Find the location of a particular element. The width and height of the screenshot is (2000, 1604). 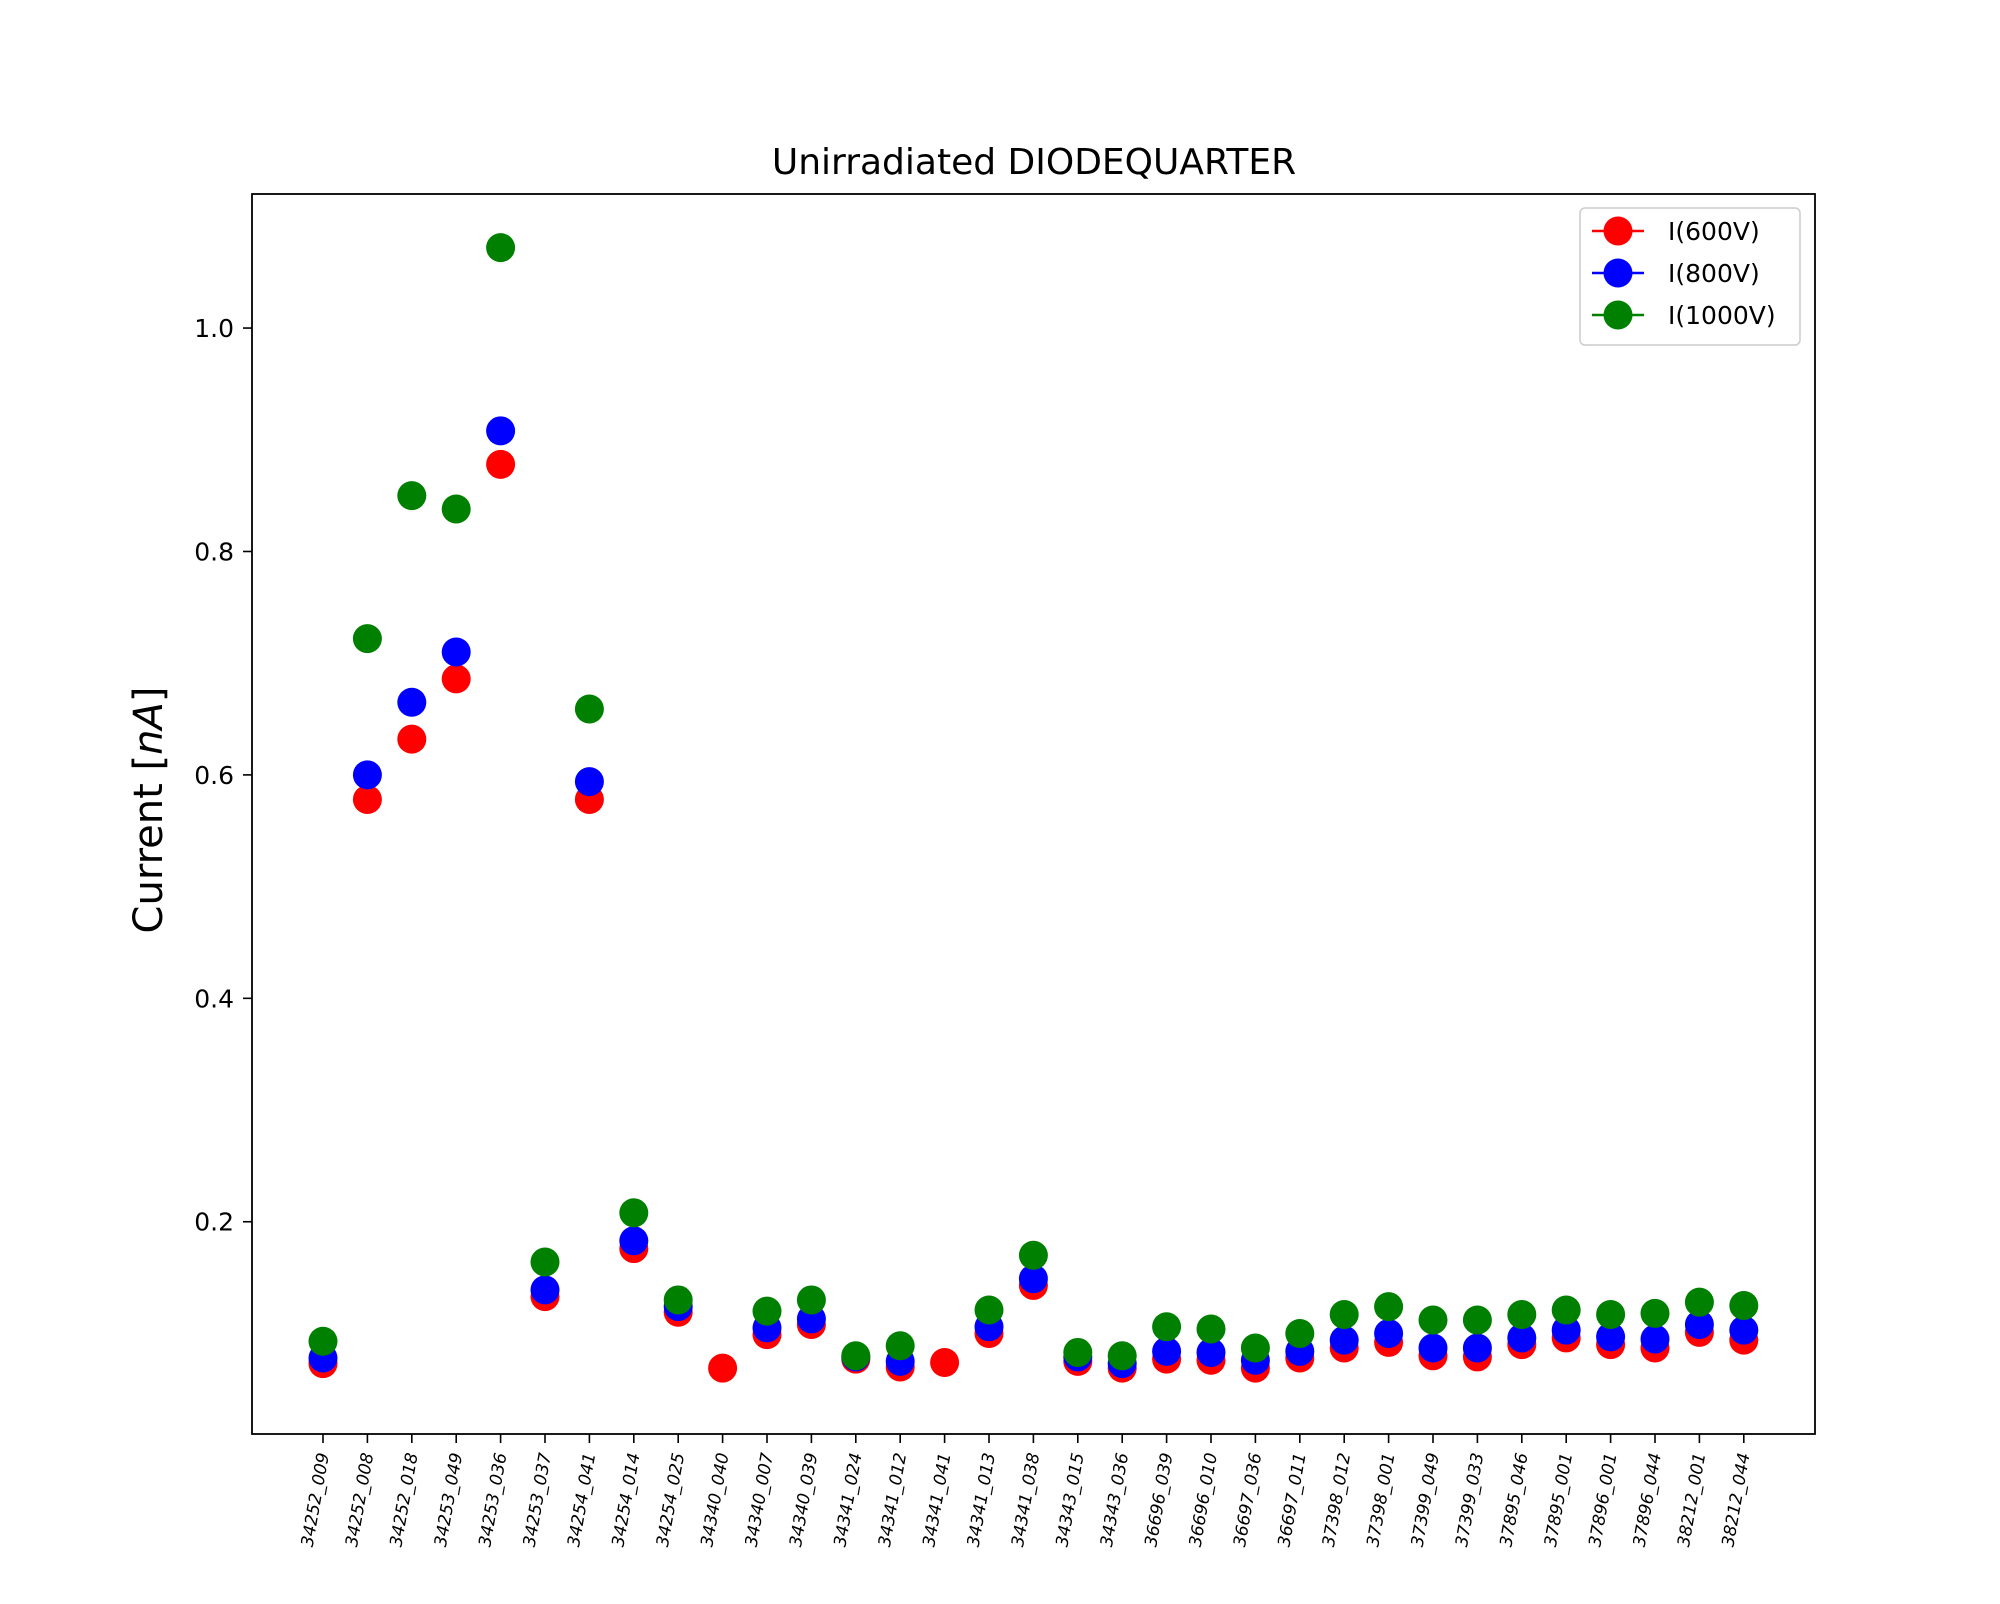

y-tick-label: 0.2 is located at coordinates (214, 1222).